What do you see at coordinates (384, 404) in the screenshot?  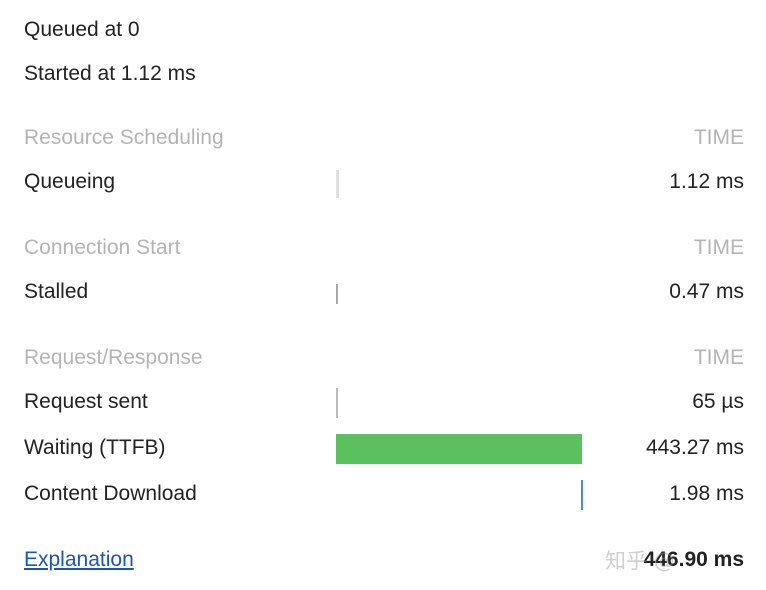 I see `row-request-sent: Request sent 65 µs` at bounding box center [384, 404].